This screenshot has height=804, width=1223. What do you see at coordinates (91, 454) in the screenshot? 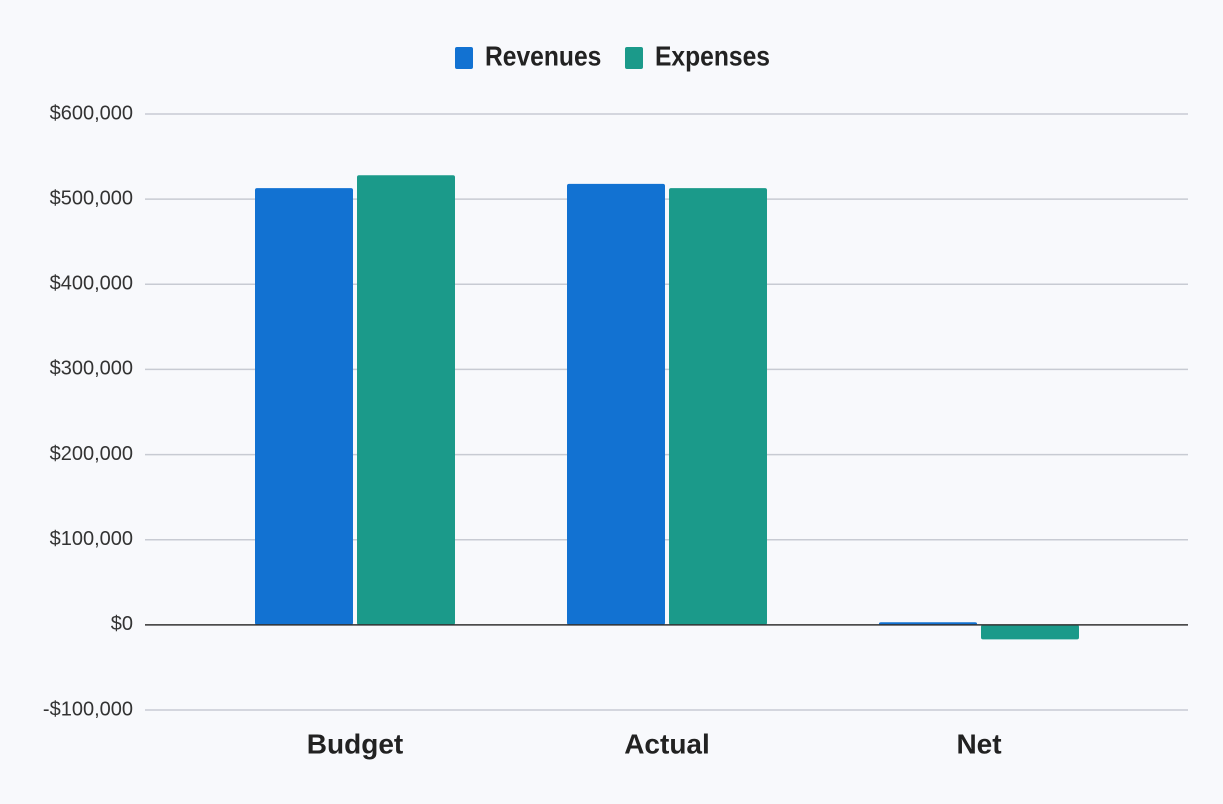
I see `y-tick-label: $200,000` at bounding box center [91, 454].